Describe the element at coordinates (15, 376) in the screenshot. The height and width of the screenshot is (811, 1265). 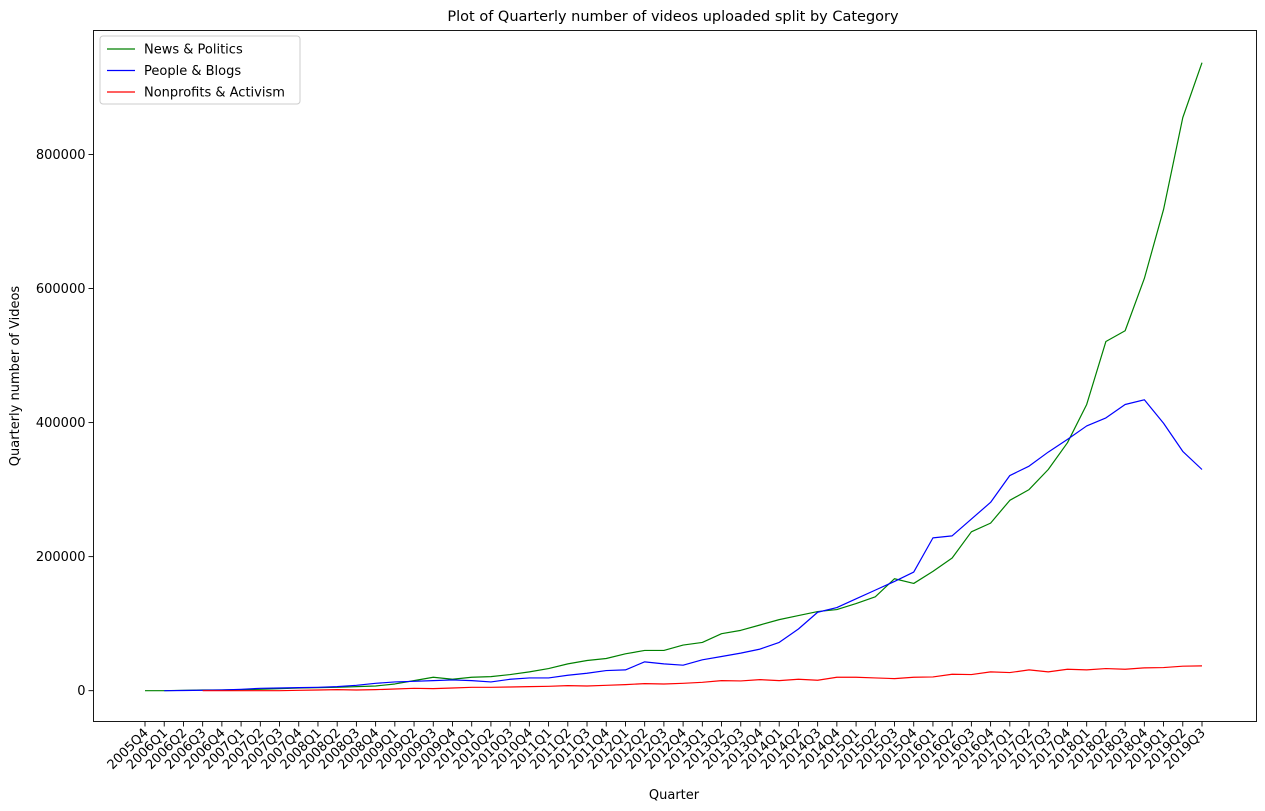
I see `y-axis-label: Quarterly number of Videos` at that location.